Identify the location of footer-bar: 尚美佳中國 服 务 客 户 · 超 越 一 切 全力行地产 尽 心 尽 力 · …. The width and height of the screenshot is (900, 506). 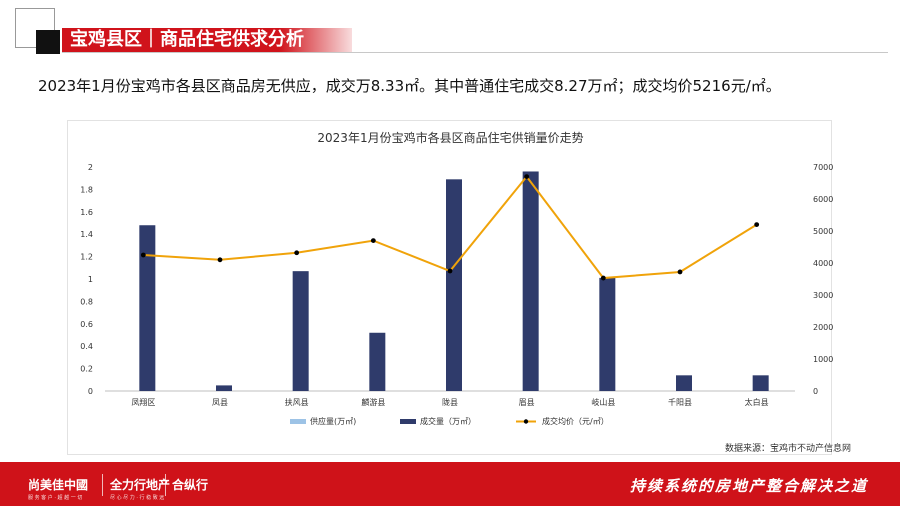
(450, 484).